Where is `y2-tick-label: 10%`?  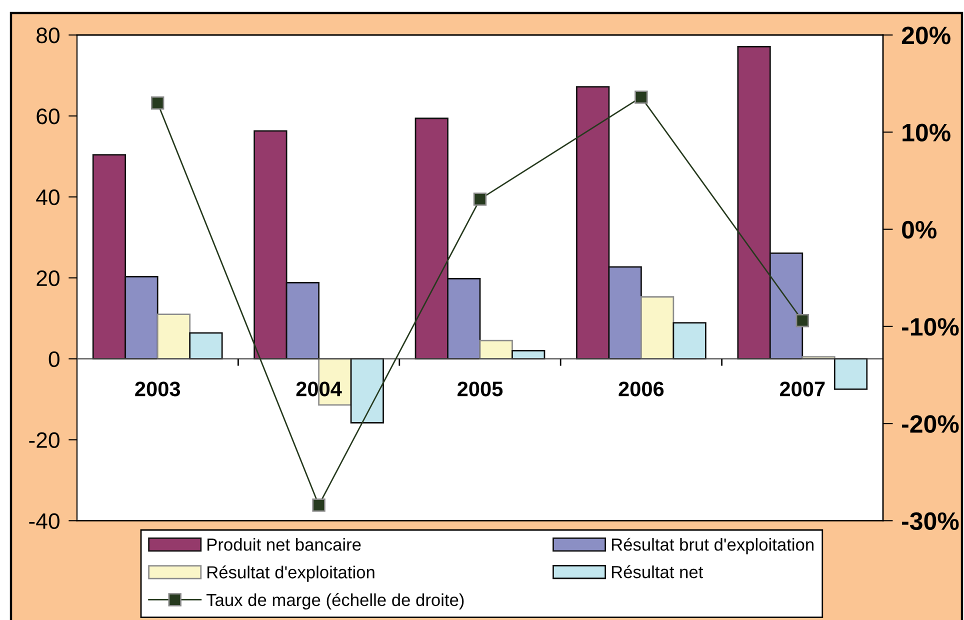
y2-tick-label: 10% is located at coordinates (926, 133).